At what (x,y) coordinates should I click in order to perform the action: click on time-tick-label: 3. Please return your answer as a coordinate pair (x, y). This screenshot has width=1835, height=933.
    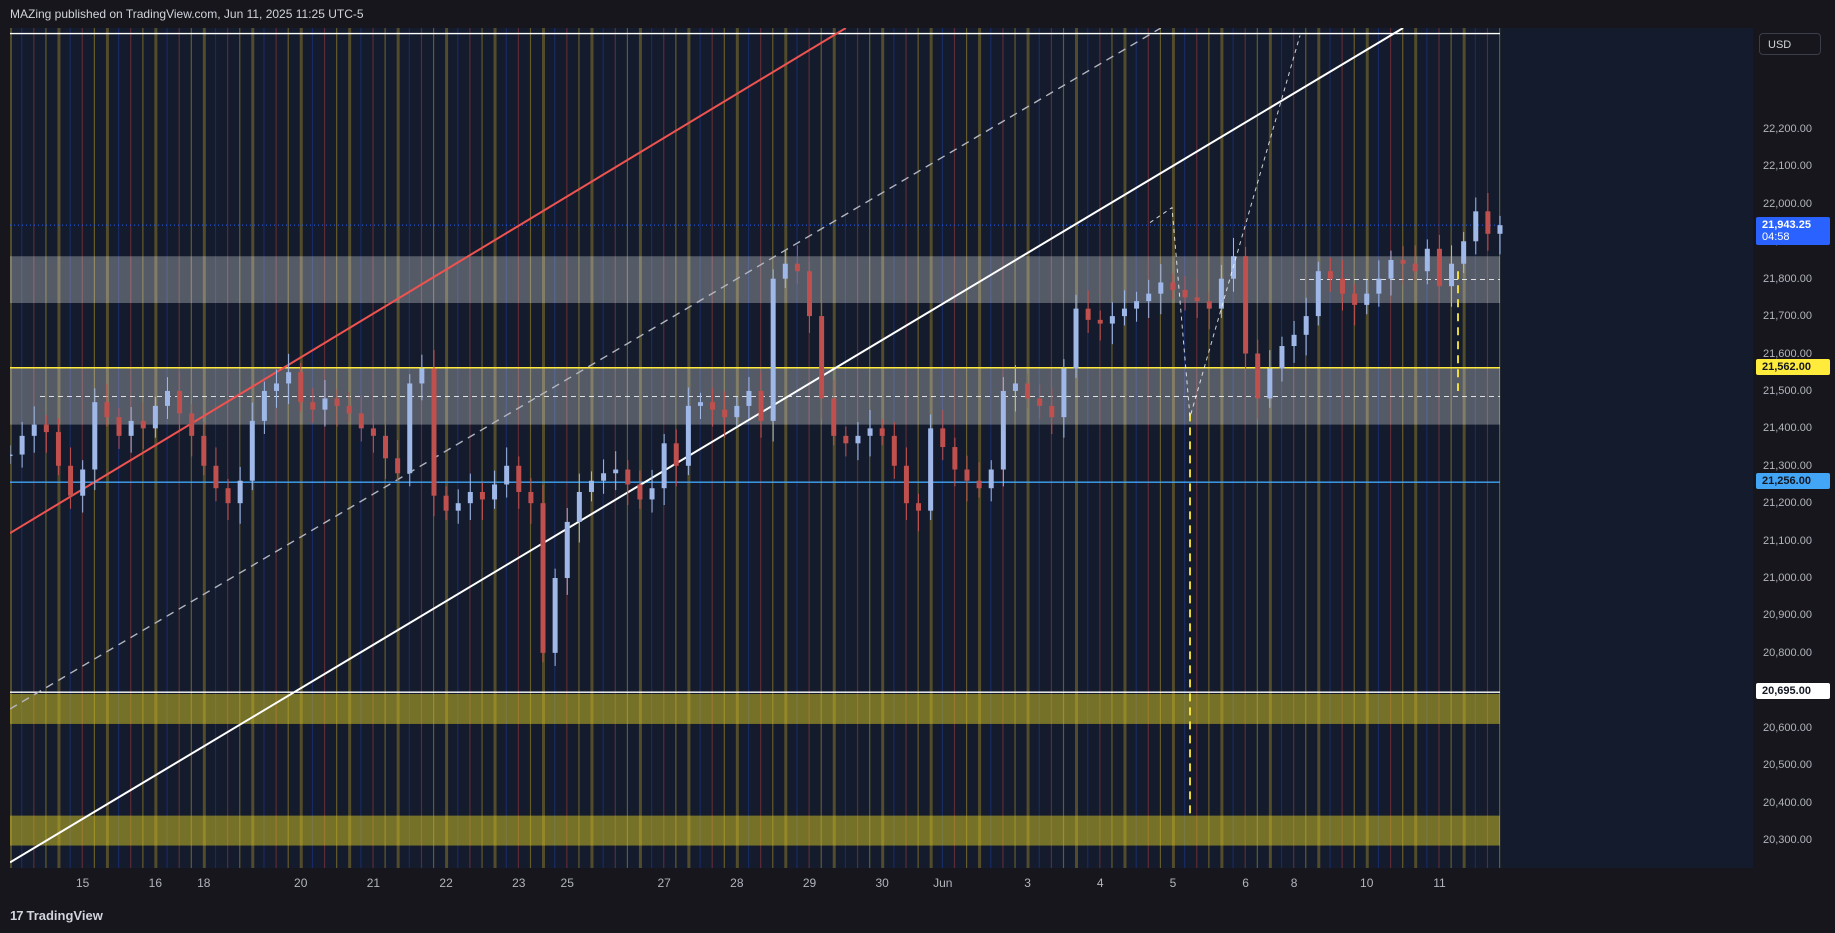
    Looking at the image, I should click on (1027, 883).